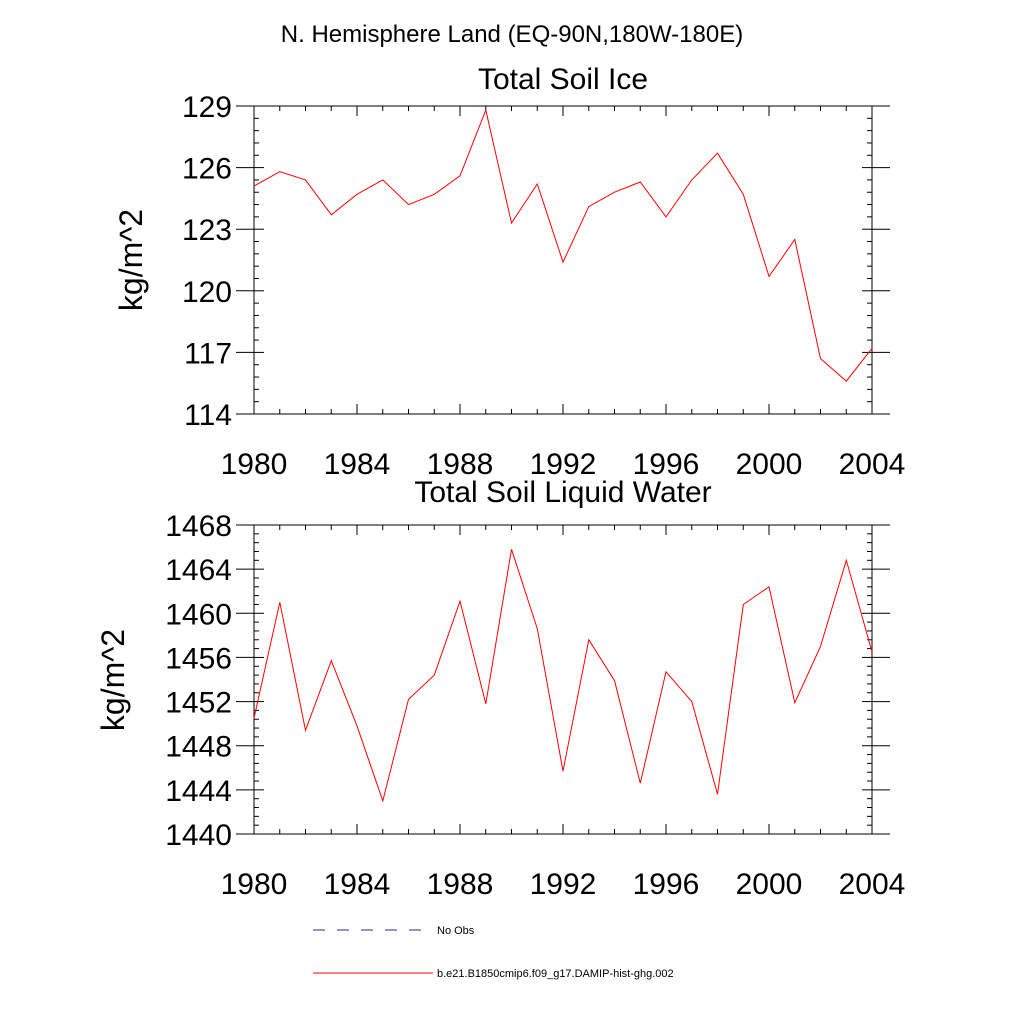 The height and width of the screenshot is (1024, 1024). Describe the element at coordinates (198, 747) in the screenshot. I see `y-tick-label: 1448` at that location.